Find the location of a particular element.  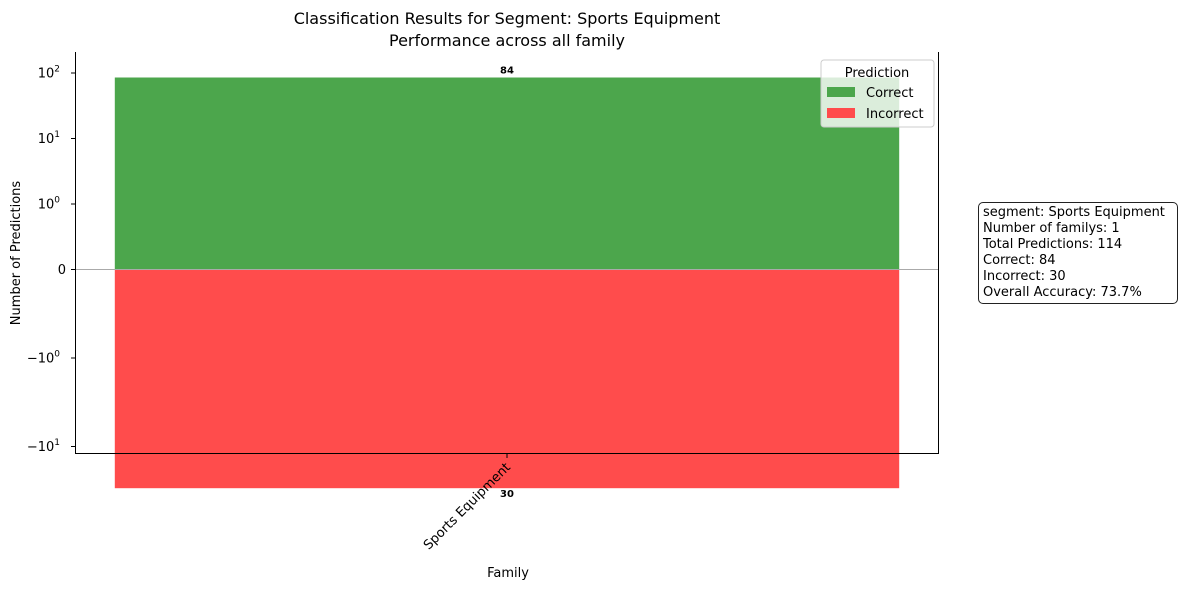

stats-incorrect: Incorrect: 30 is located at coordinates (1024, 276).